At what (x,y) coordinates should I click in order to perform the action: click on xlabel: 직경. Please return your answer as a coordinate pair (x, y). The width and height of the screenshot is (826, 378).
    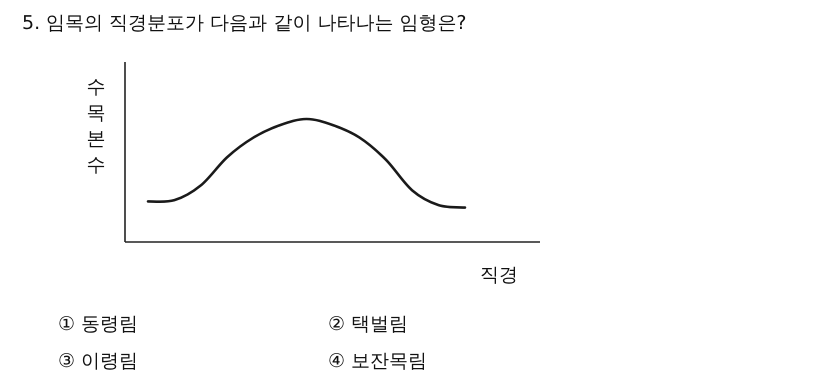
    Looking at the image, I should click on (499, 275).